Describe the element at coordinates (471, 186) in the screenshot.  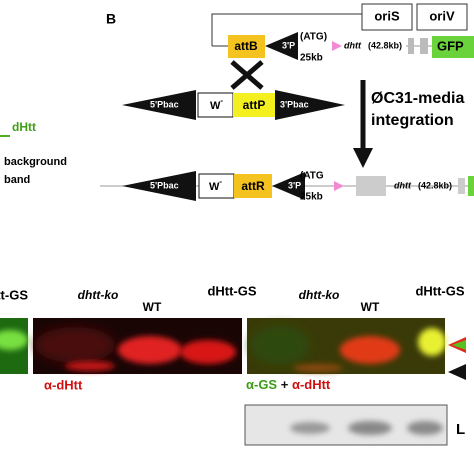
I see `gfp-stub` at that location.